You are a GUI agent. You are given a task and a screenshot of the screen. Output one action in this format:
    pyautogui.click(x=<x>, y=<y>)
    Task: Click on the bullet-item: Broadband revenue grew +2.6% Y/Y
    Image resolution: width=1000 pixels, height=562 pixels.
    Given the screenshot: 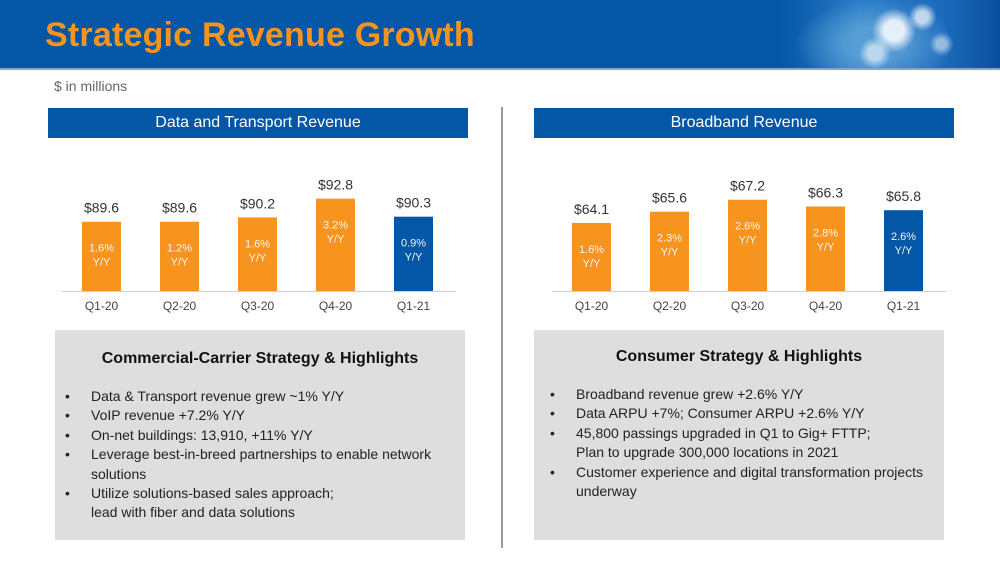 What is the action you would take?
    pyautogui.click(x=739, y=395)
    